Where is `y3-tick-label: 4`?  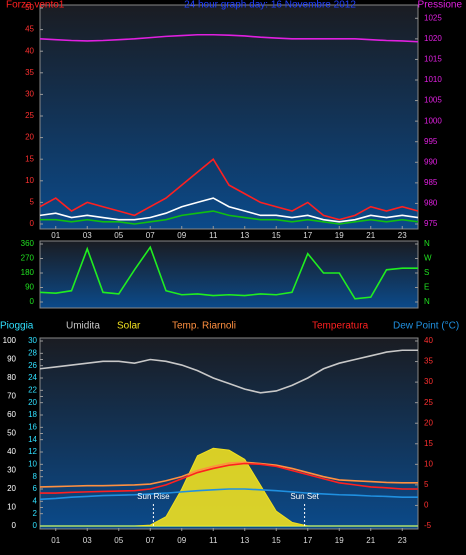 y3-tick-label: 4 is located at coordinates (35, 500).